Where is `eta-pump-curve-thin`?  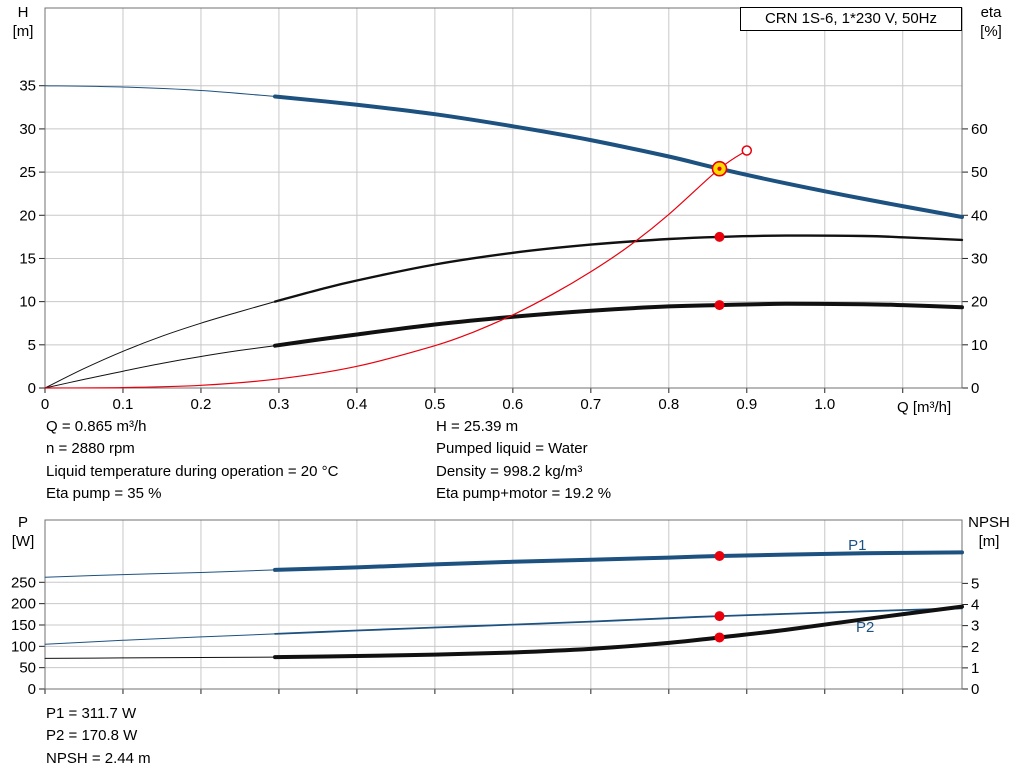 eta-pump-curve-thin is located at coordinates (160, 345).